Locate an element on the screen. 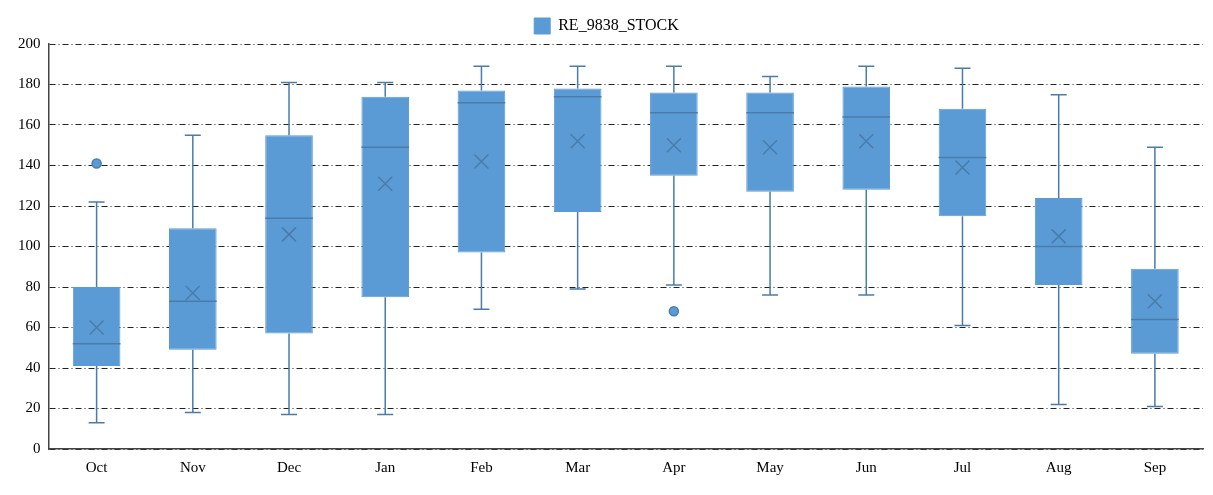 The width and height of the screenshot is (1213, 495). y-tick-label: 20 is located at coordinates (33, 407).